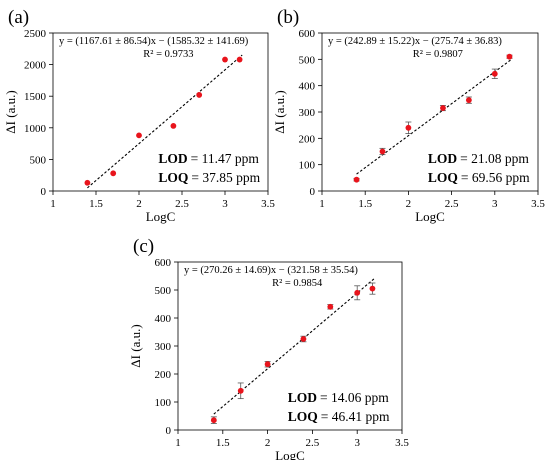  Describe the element at coordinates (495, 177) in the screenshot. I see `loq-value: = 69.56 ppm` at that location.